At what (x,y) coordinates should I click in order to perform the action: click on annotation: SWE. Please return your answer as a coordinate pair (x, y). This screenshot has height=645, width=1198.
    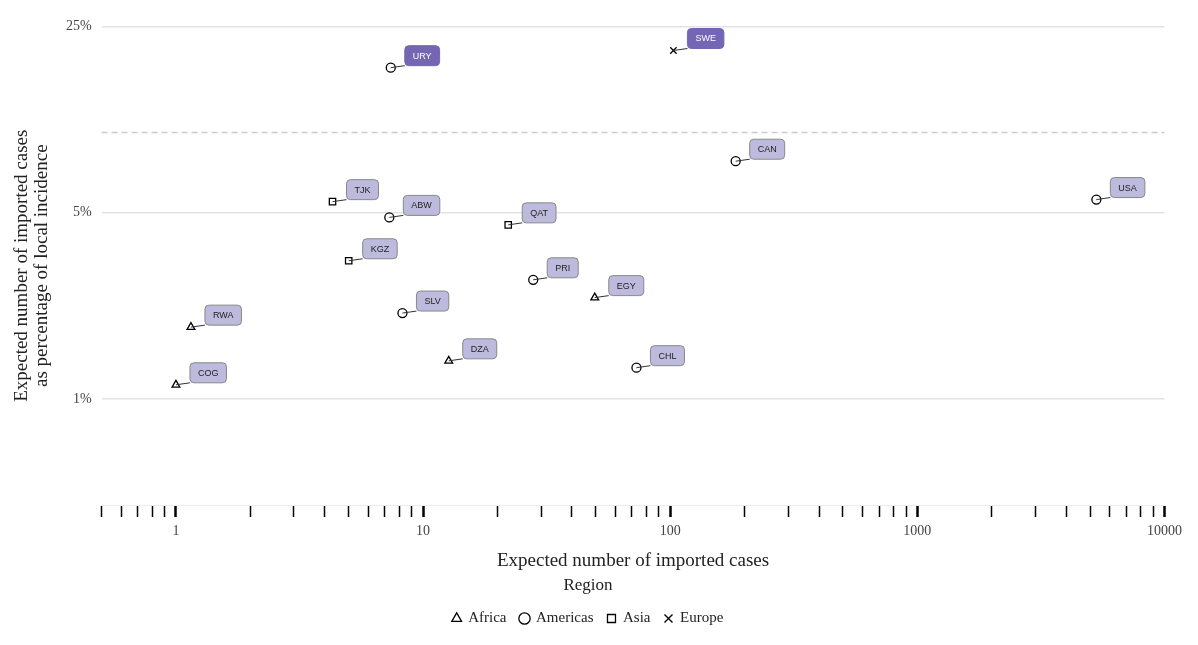
    Looking at the image, I should click on (705, 38).